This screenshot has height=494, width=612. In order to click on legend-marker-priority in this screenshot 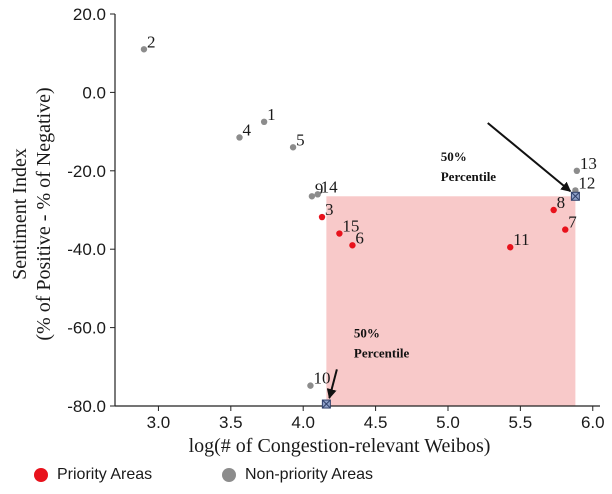, I will do `click(41, 475)`.